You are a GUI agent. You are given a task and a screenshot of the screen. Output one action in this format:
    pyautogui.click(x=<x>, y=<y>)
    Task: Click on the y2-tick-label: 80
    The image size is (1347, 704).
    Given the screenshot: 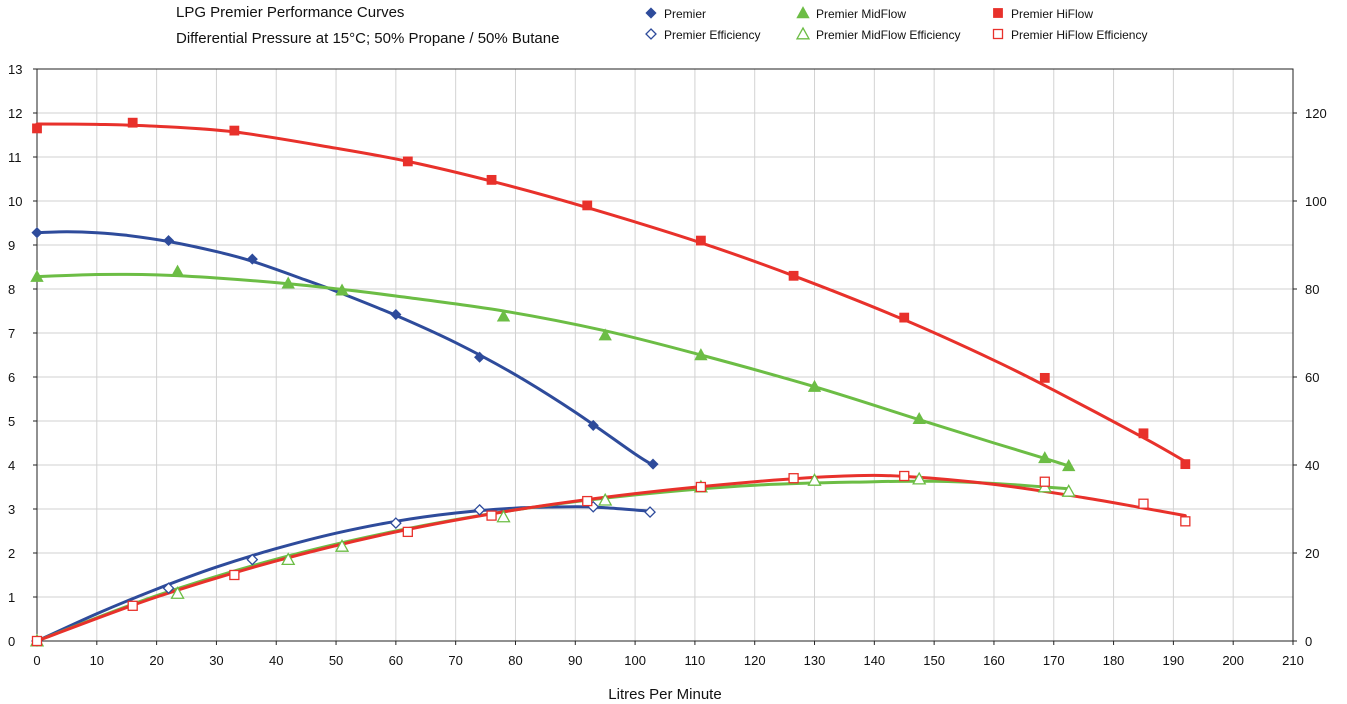 What is the action you would take?
    pyautogui.click(x=1312, y=289)
    